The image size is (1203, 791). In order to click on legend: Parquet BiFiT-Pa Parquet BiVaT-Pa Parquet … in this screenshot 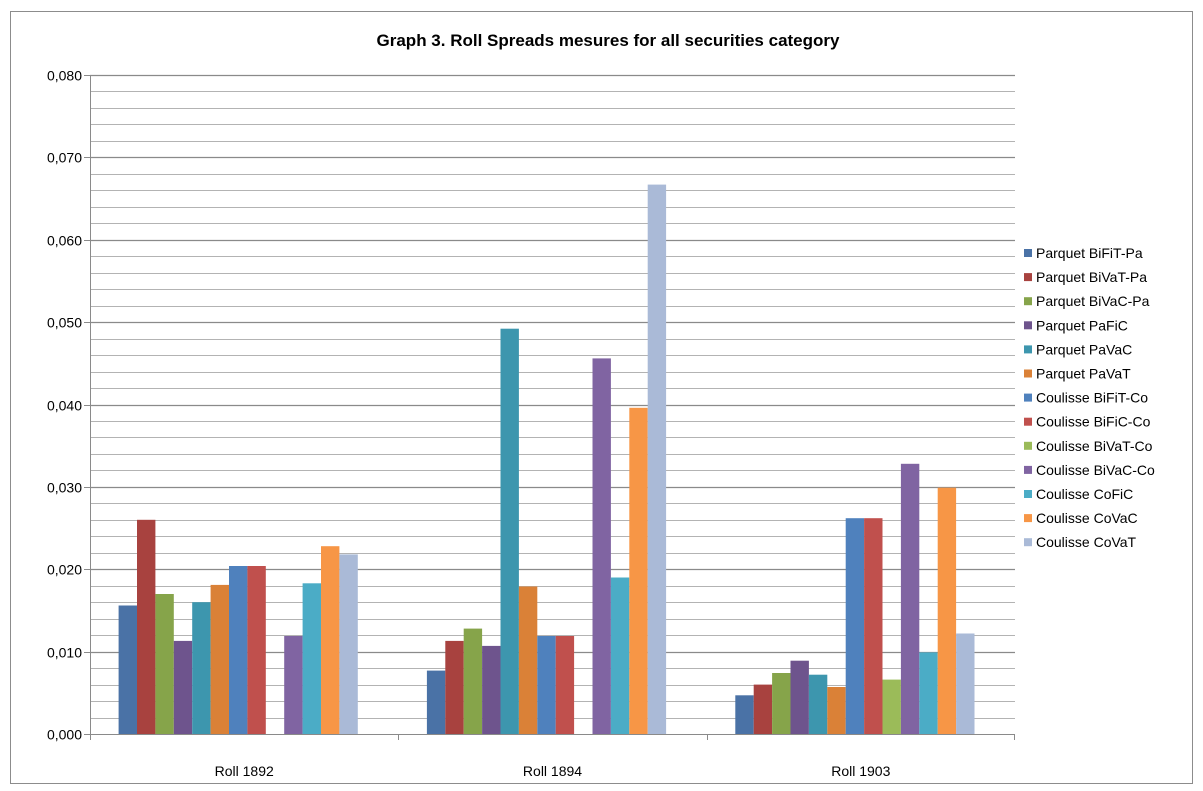, I will do `click(1089, 397)`.